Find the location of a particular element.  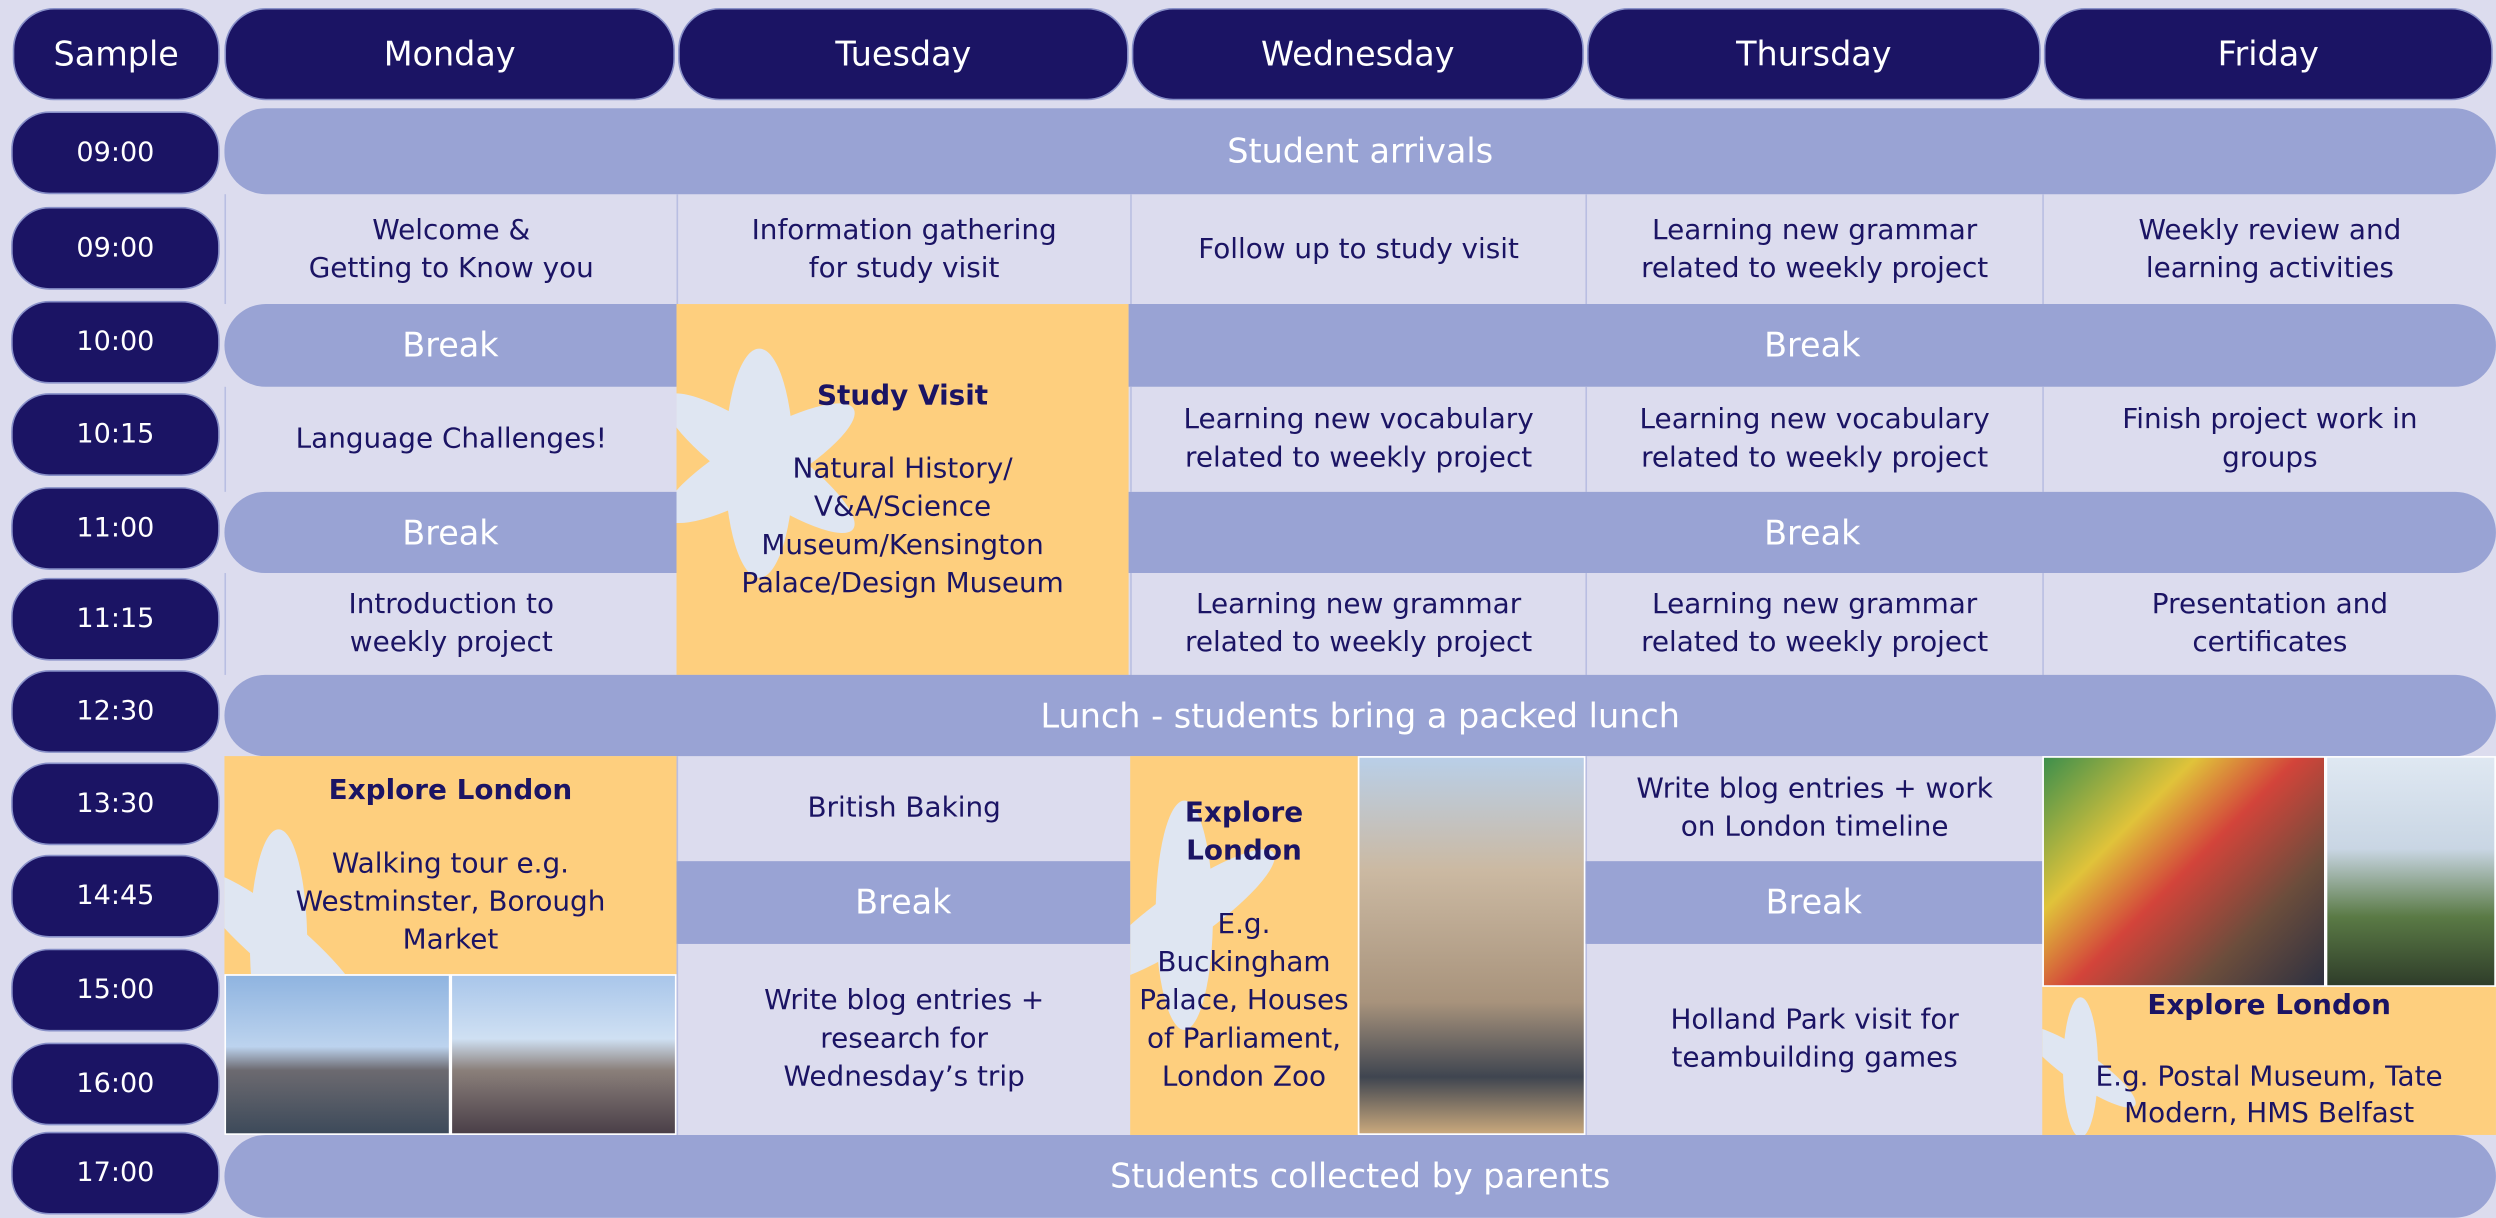

day-header: Thursday is located at coordinates (1814, 54).